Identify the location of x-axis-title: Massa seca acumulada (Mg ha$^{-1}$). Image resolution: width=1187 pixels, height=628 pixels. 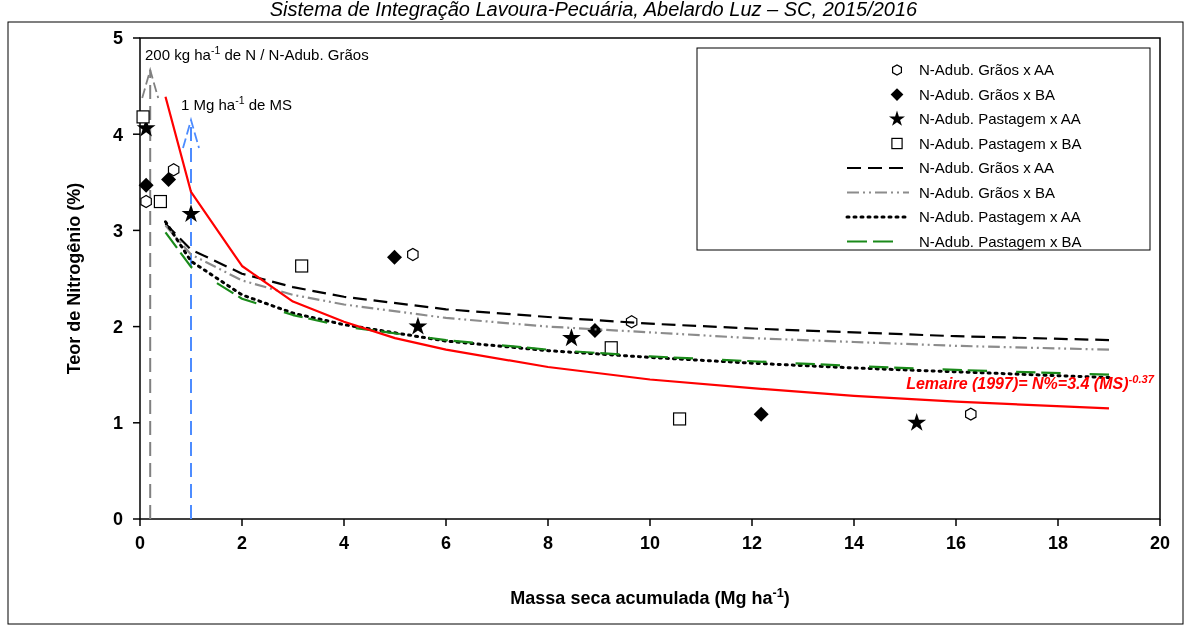
(650, 597).